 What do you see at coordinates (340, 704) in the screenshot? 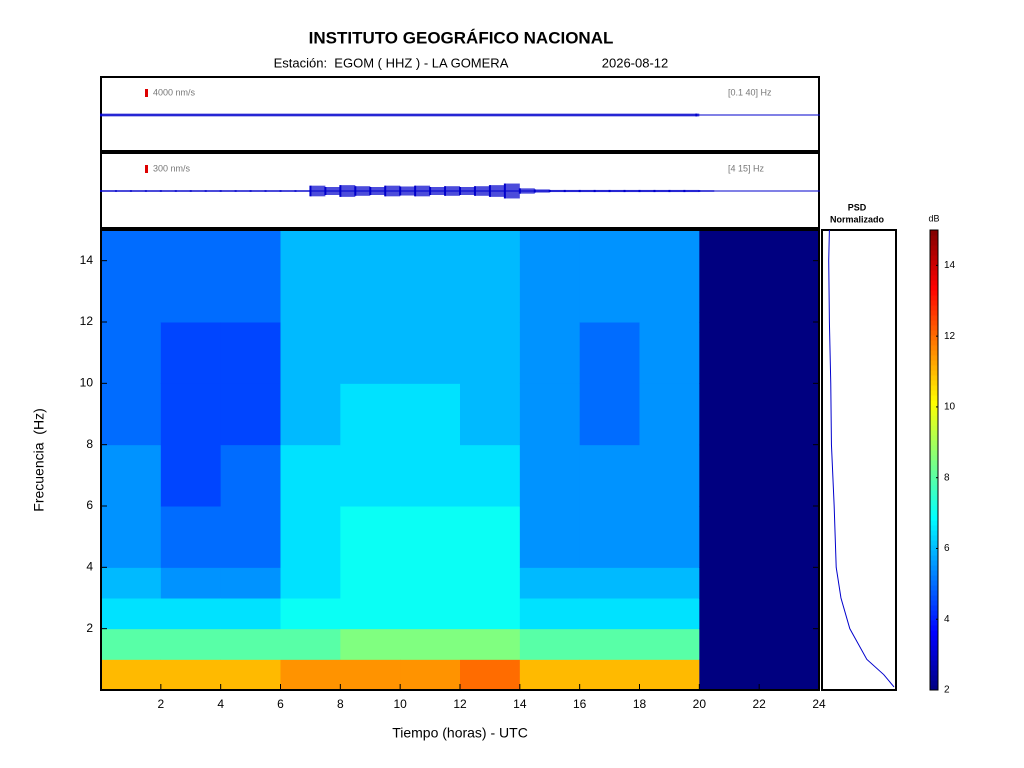
I see `x-tick-label: 8` at bounding box center [340, 704].